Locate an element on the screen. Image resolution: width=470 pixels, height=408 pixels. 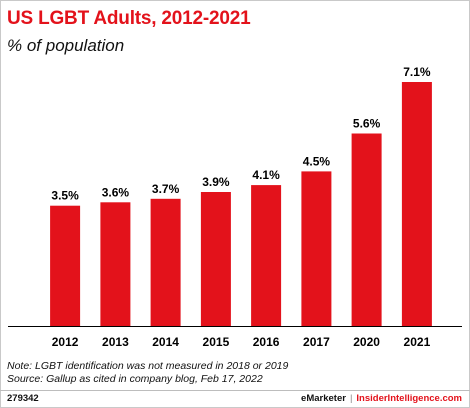
bar-2015 is located at coordinates (215, 259).